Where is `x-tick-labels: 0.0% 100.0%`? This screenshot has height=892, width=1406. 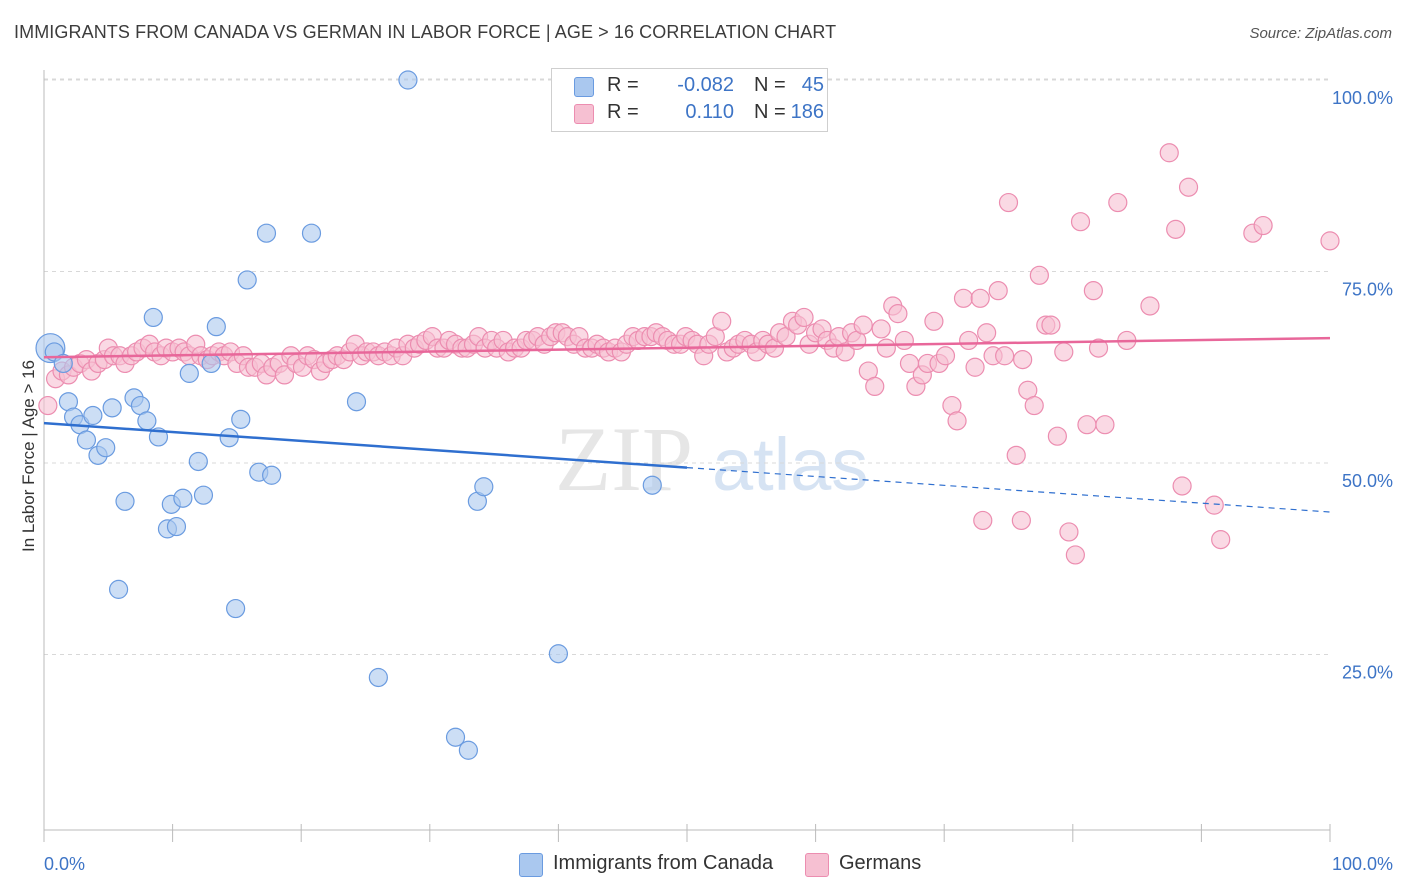
x-tick-labels: 0.0% 100.0% is located at coordinates (718, 864).